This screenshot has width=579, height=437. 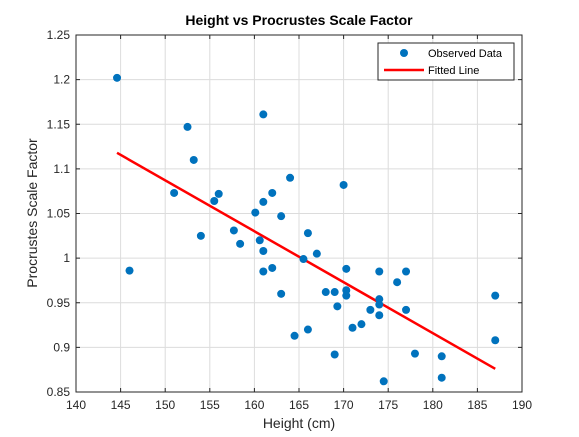 I want to click on y-tick-label: 0.95, so click(x=59, y=303).